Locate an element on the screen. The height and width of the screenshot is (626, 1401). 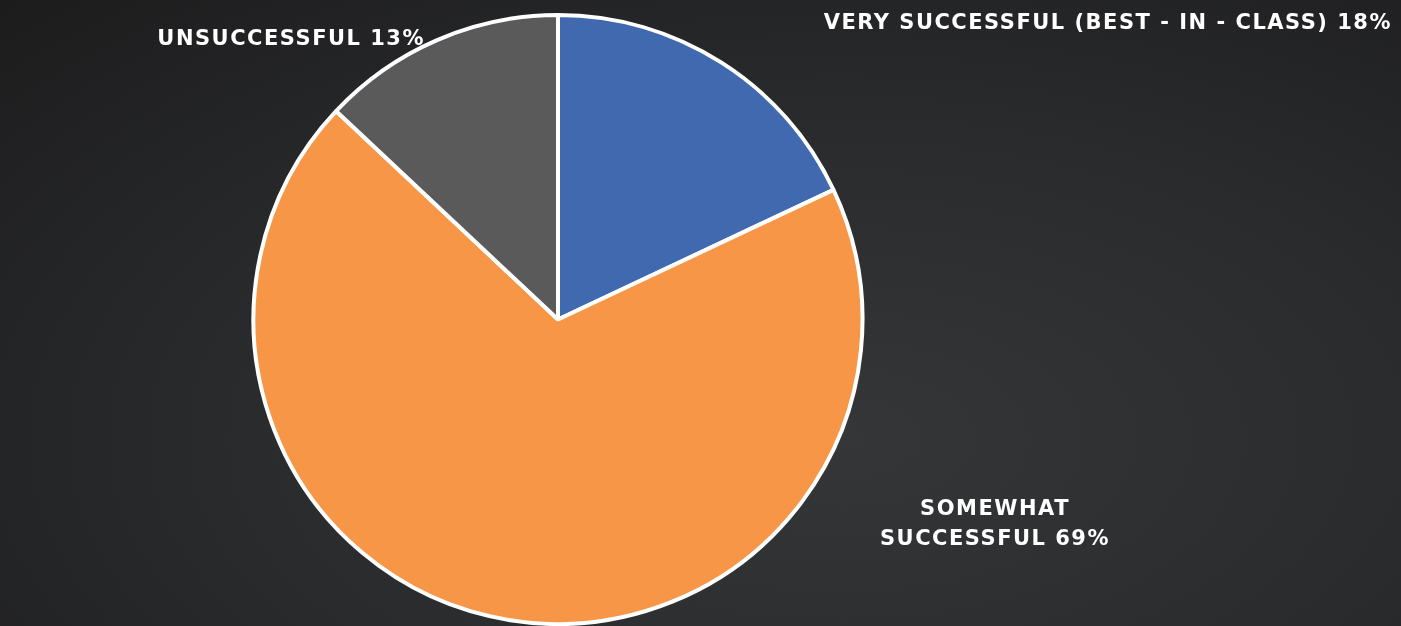
slice-label: VERY SUCCESSFUL (BEST - IN - CLASS) 18% is located at coordinates (1107, 22).